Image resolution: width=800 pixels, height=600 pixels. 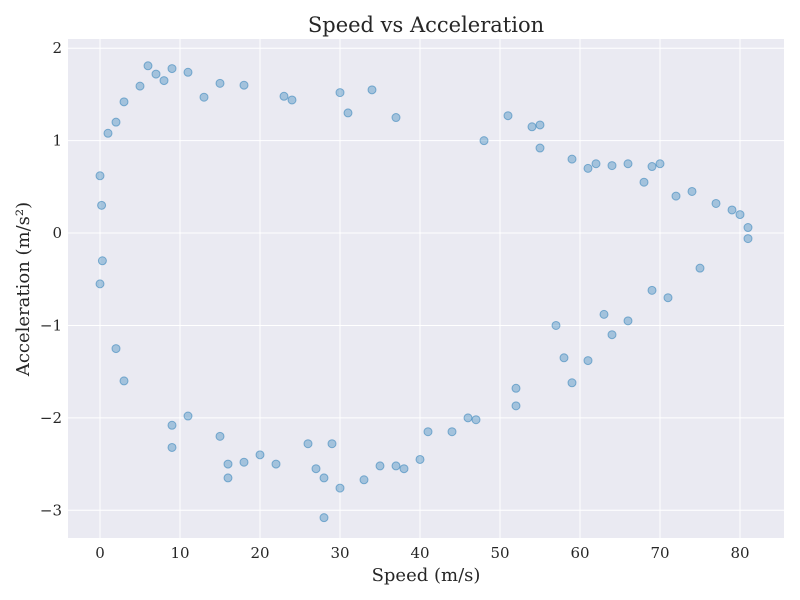 I want to click on x-tick-label: 20, so click(x=259, y=553).